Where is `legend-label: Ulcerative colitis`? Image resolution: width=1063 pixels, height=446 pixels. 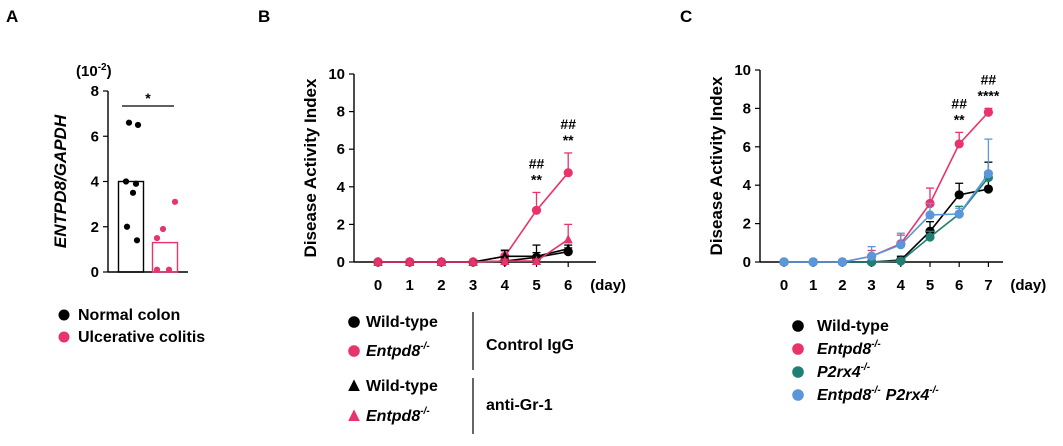 legend-label: Ulcerative colitis is located at coordinates (141, 337).